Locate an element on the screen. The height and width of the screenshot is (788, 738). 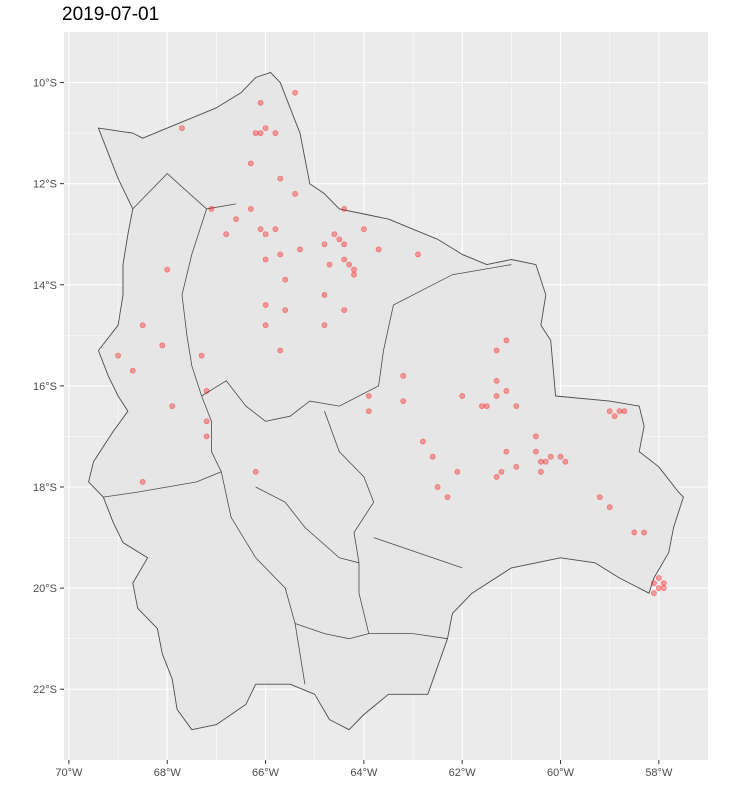
x-tick-label: 68°W is located at coordinates (168, 773).